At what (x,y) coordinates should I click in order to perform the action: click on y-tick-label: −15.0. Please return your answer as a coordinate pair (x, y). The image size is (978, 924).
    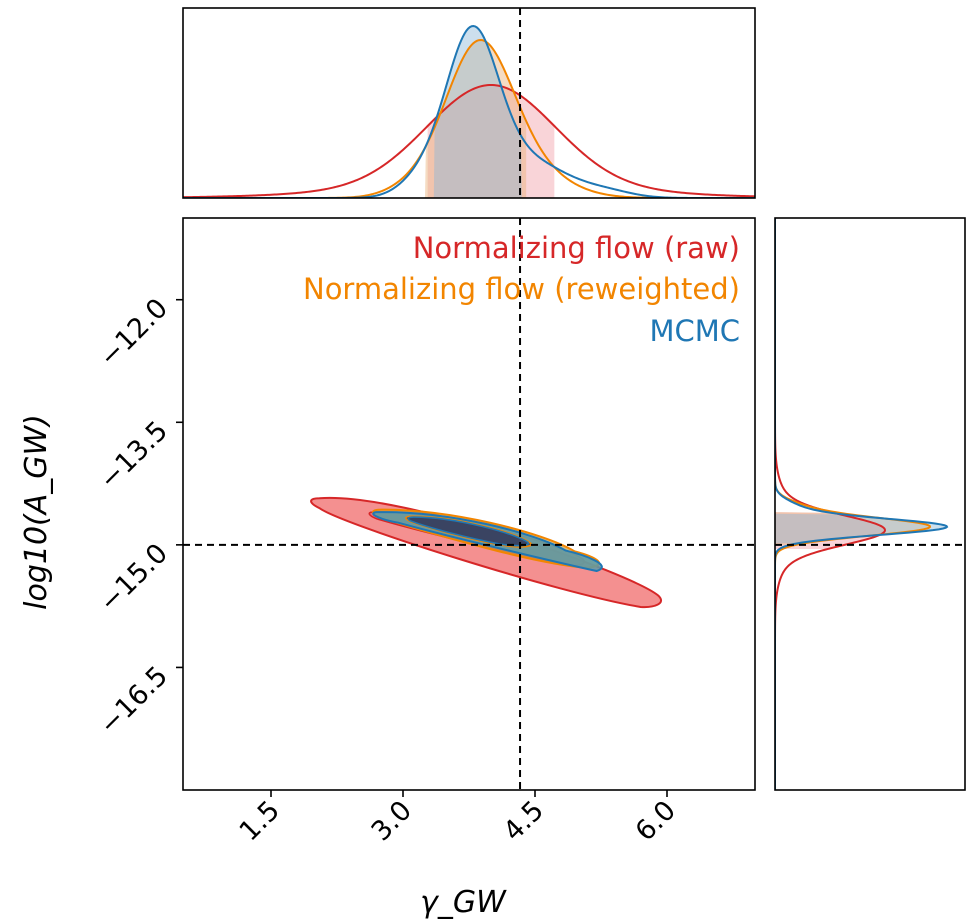
    Looking at the image, I should click on (134, 578).